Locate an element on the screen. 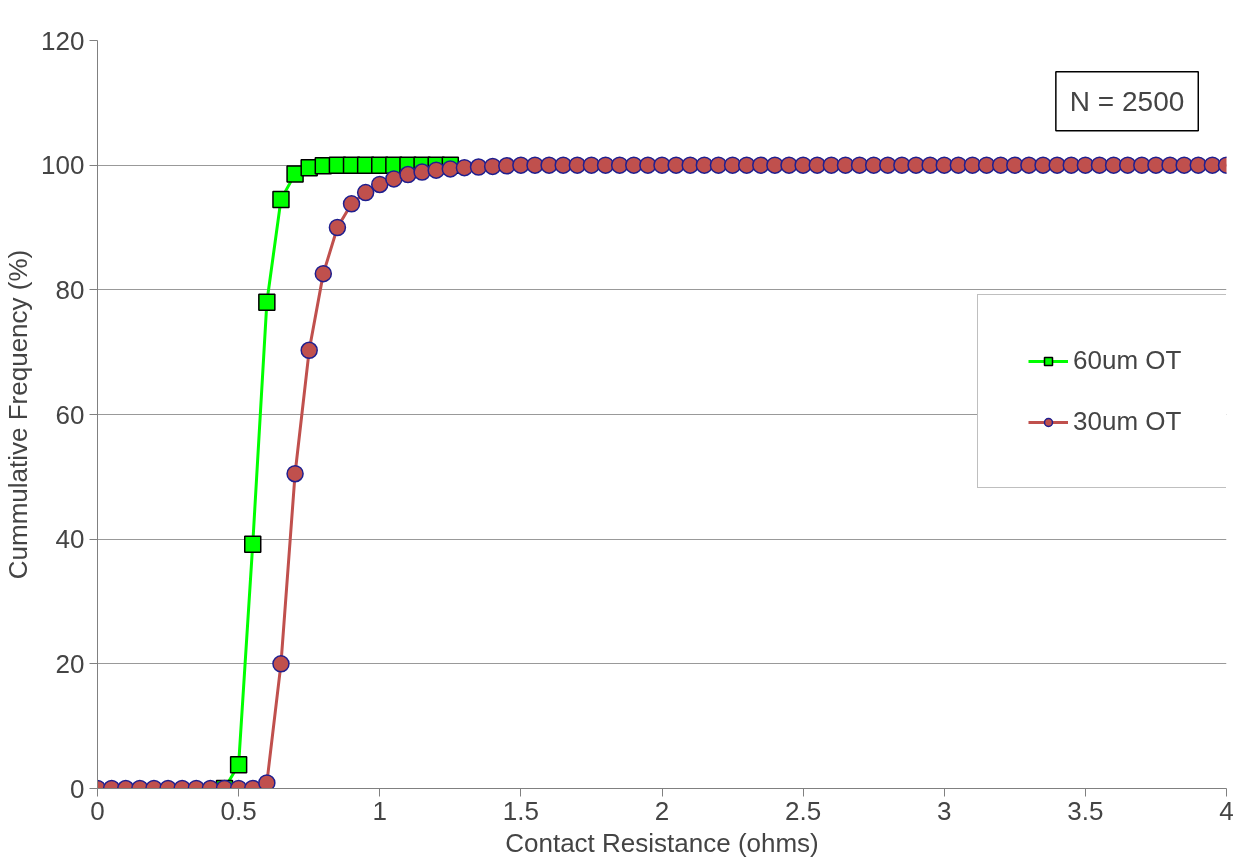 The image size is (1256, 860). x-tick-label: 0.5 is located at coordinates (238, 810).